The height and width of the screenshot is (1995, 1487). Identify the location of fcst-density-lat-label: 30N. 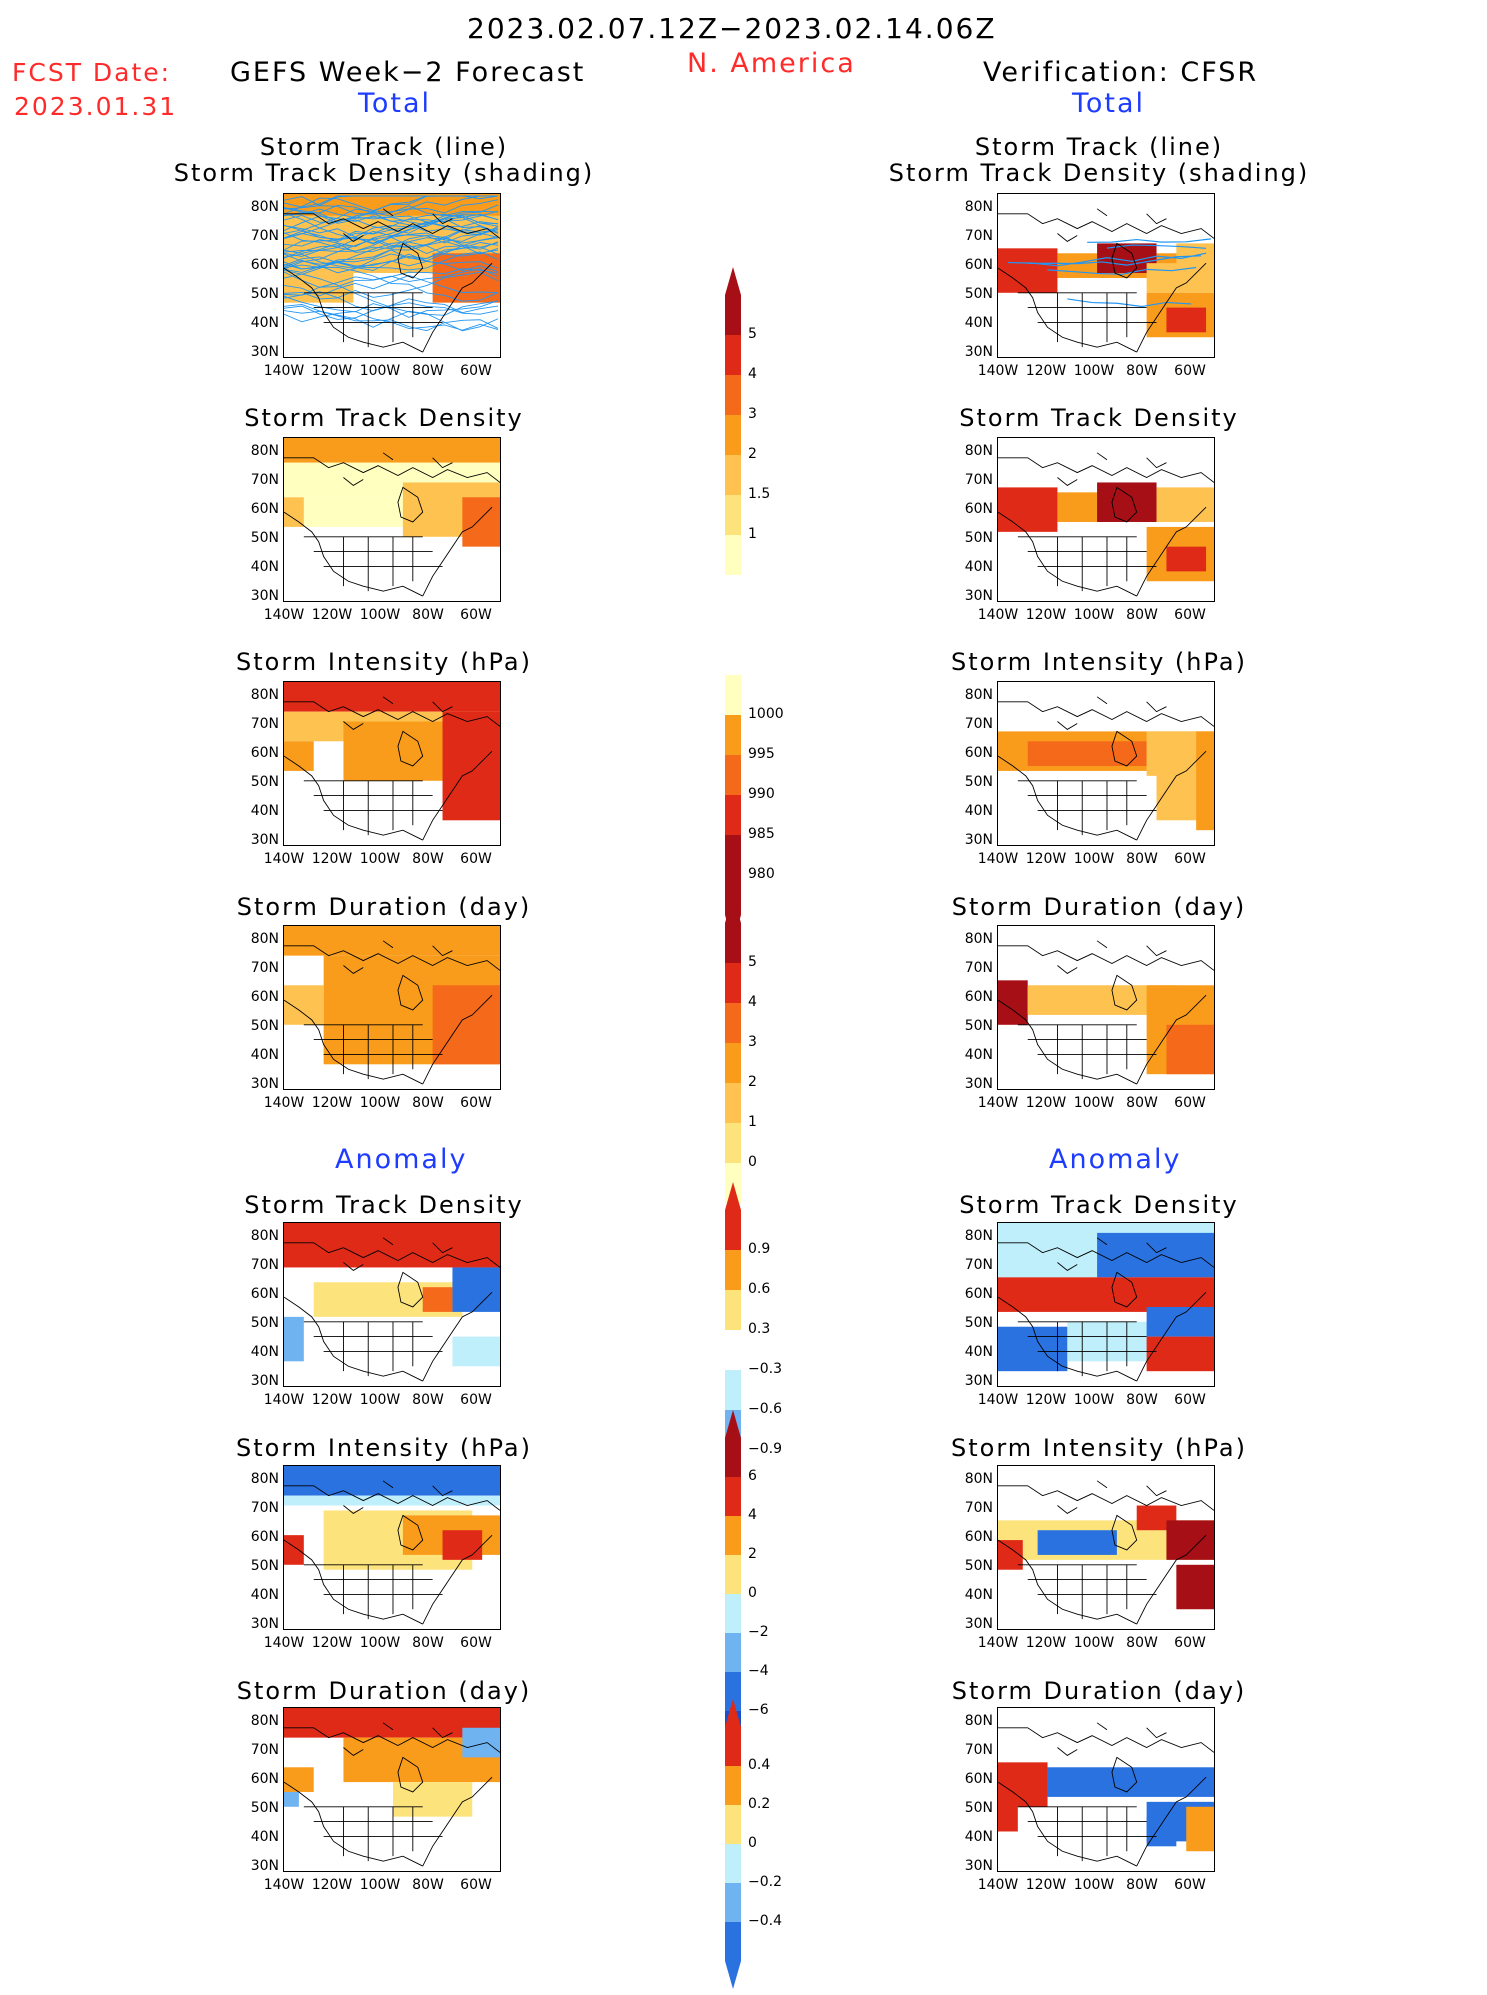
(264, 596).